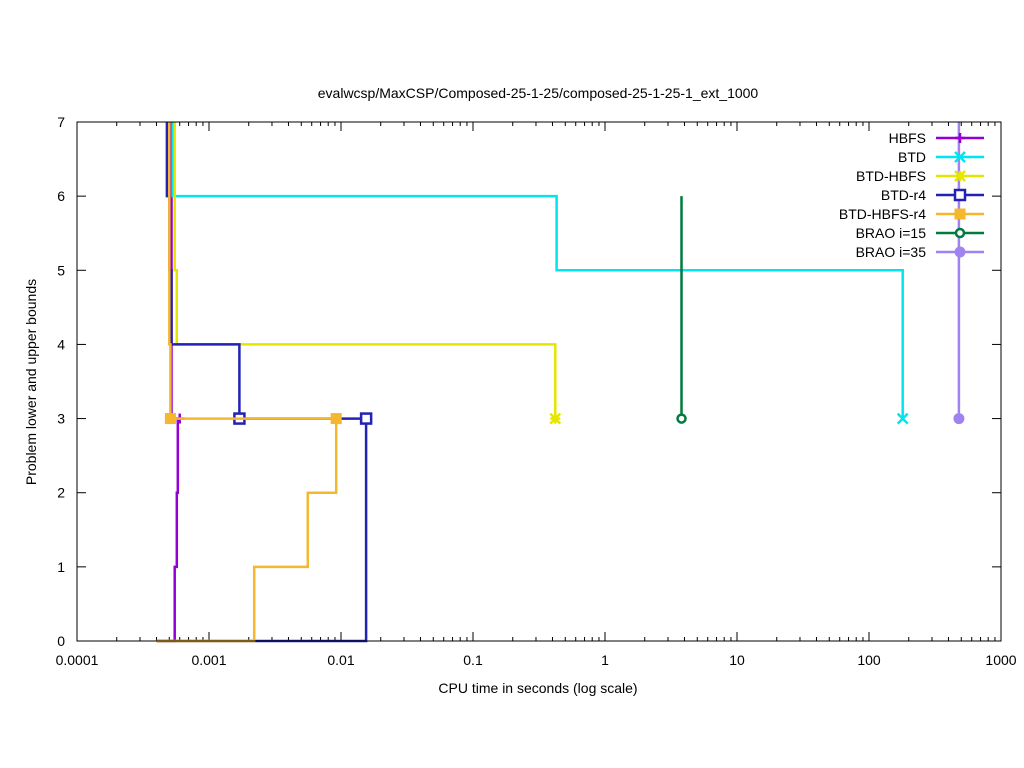 The image size is (1024, 768). I want to click on series-btd-hbfs-marker, so click(555, 418).